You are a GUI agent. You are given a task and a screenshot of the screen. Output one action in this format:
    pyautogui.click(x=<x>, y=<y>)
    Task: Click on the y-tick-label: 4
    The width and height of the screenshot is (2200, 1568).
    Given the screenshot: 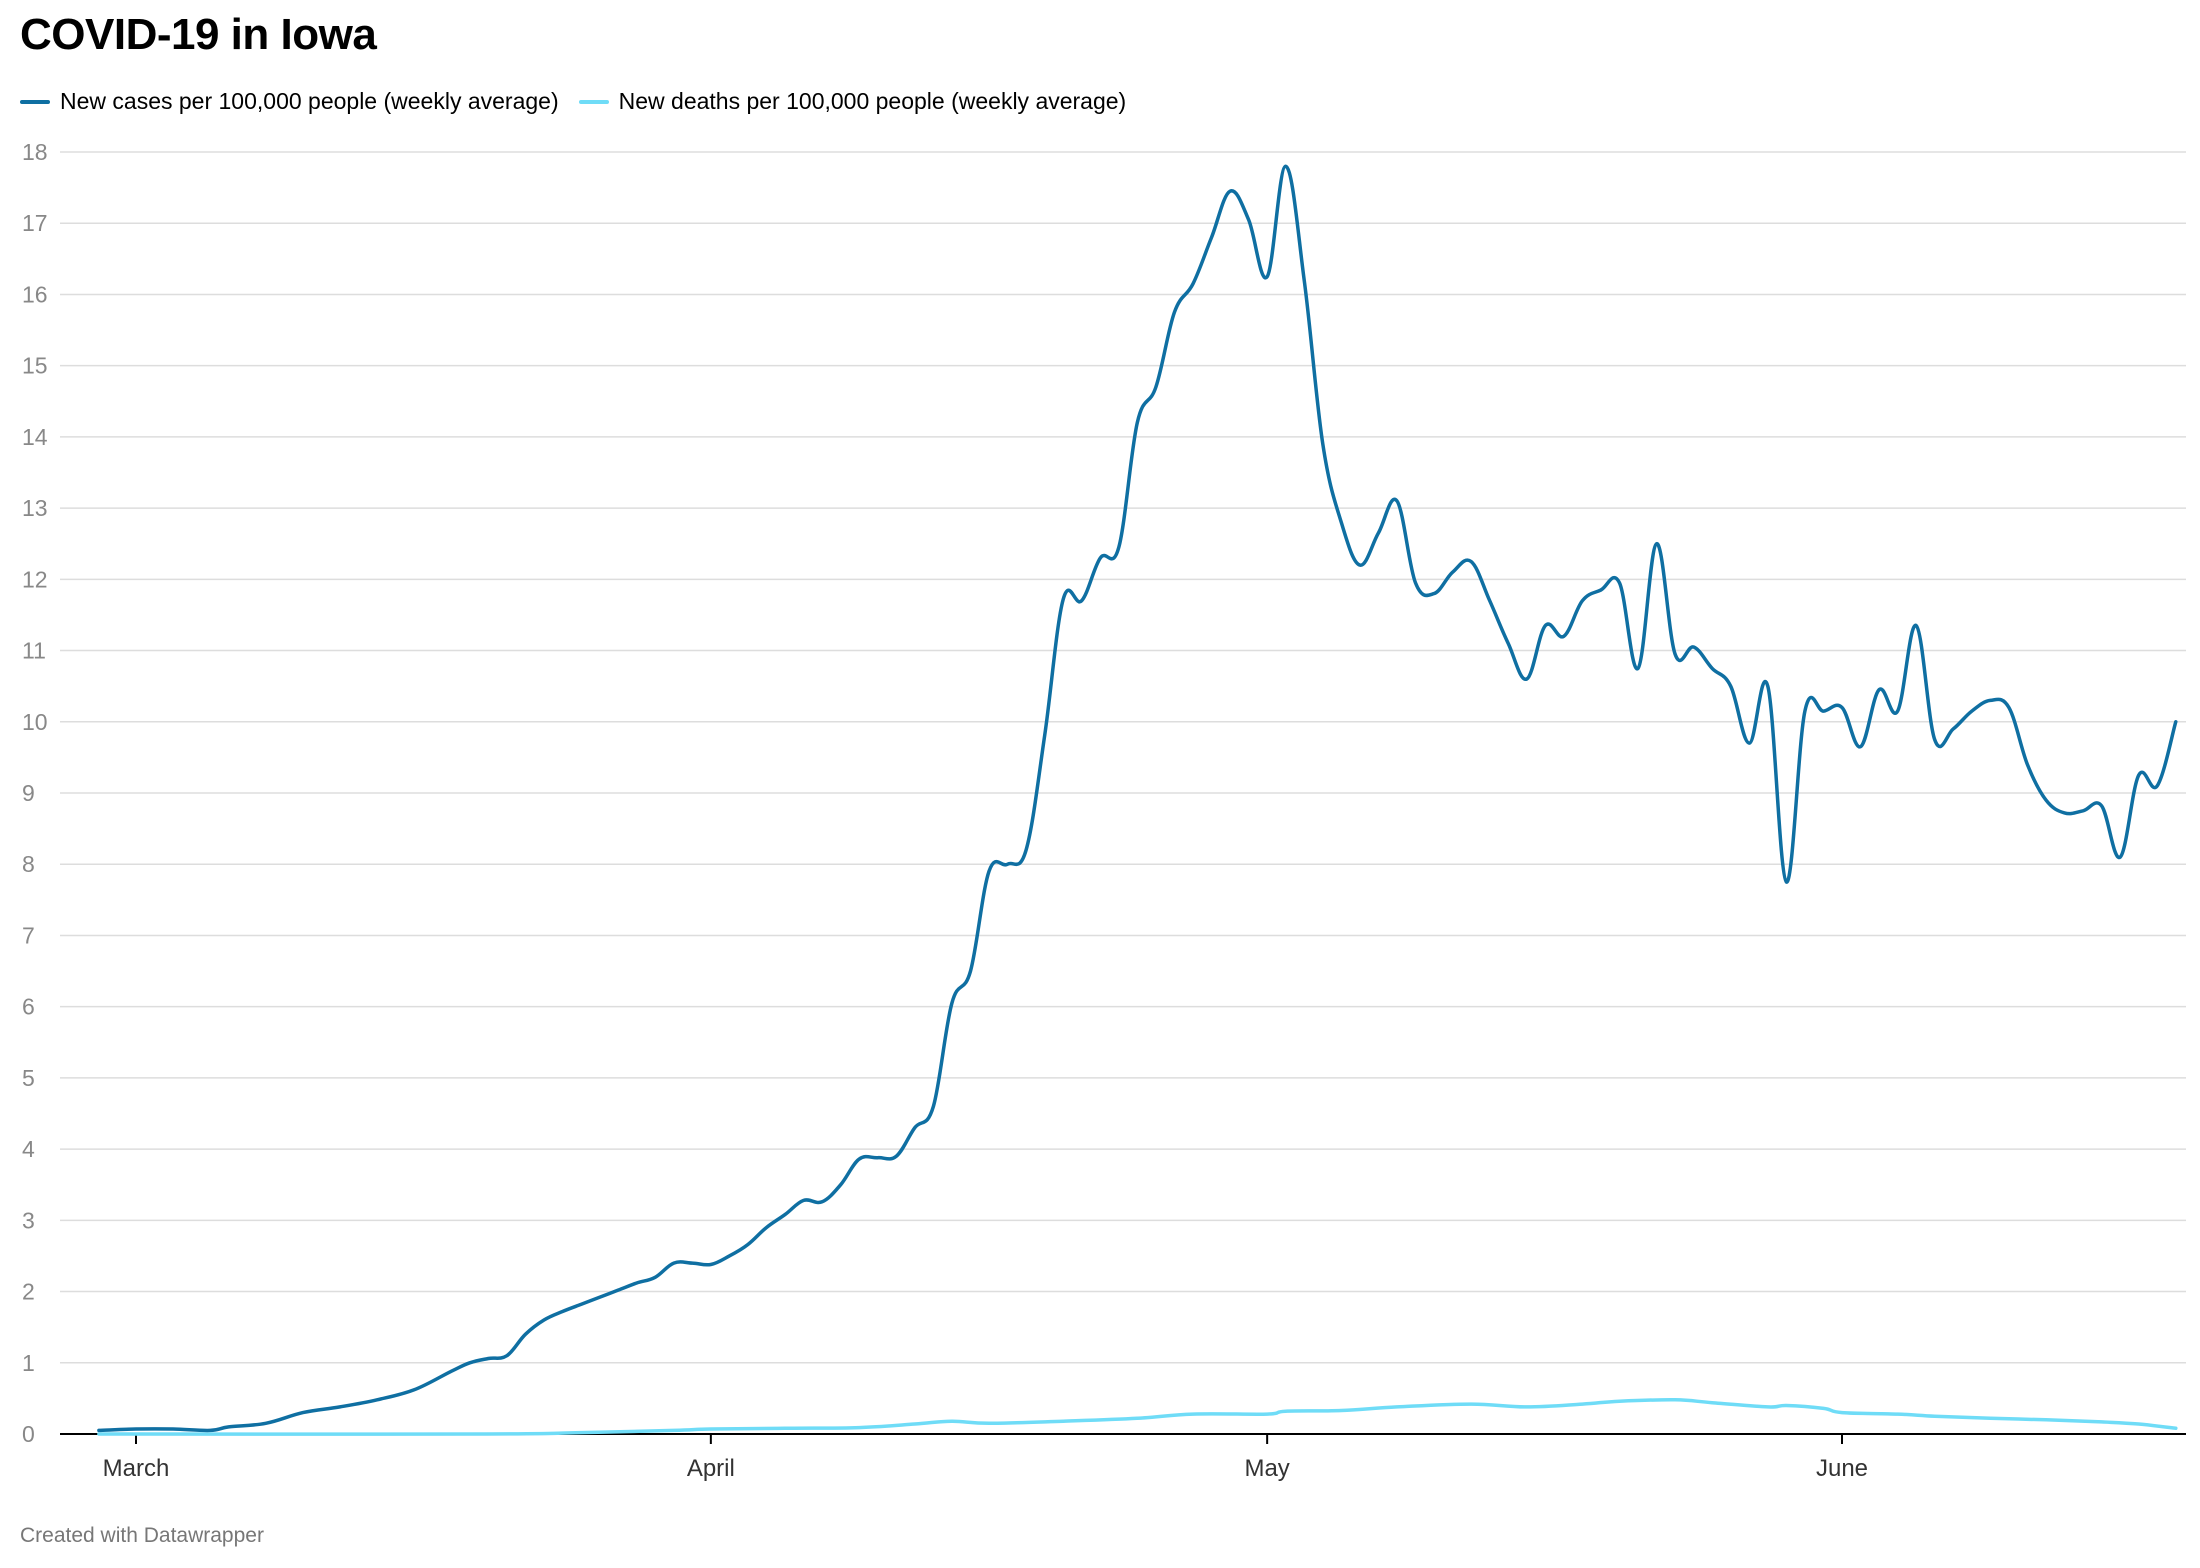 What is the action you would take?
    pyautogui.click(x=28, y=1149)
    